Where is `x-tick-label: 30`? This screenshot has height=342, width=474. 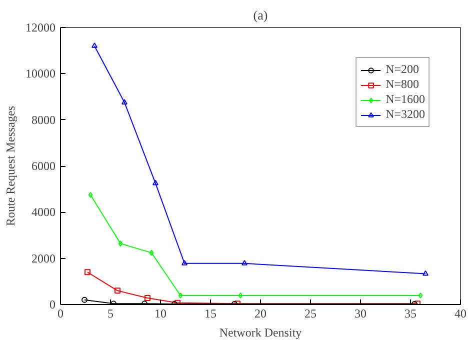 x-tick-label: 30 is located at coordinates (360, 313).